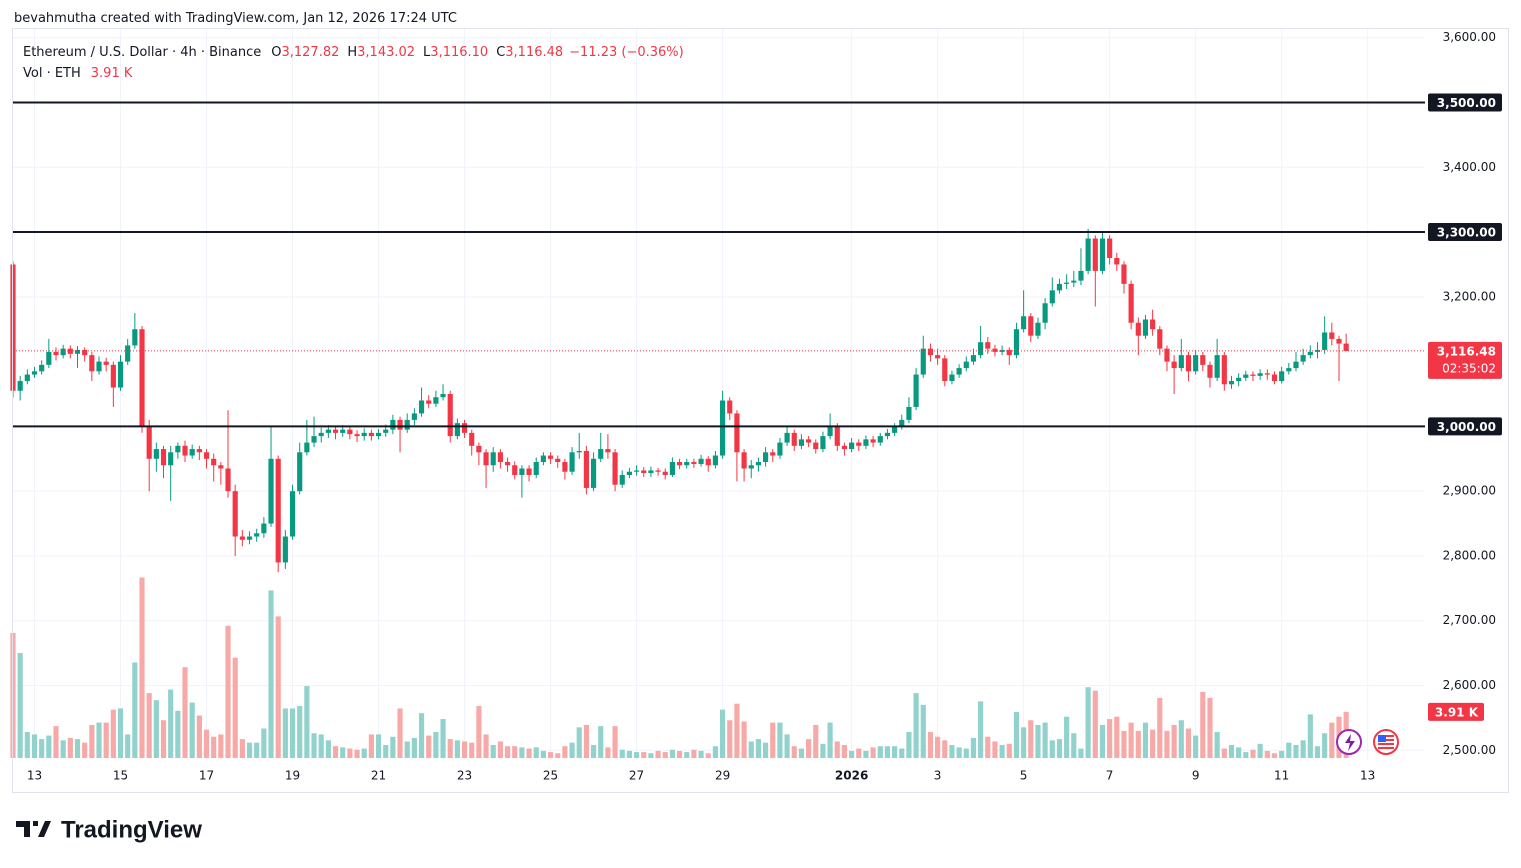 This screenshot has height=868, width=1521. I want to click on y-tick-label: 2,700.00, so click(1469, 620).